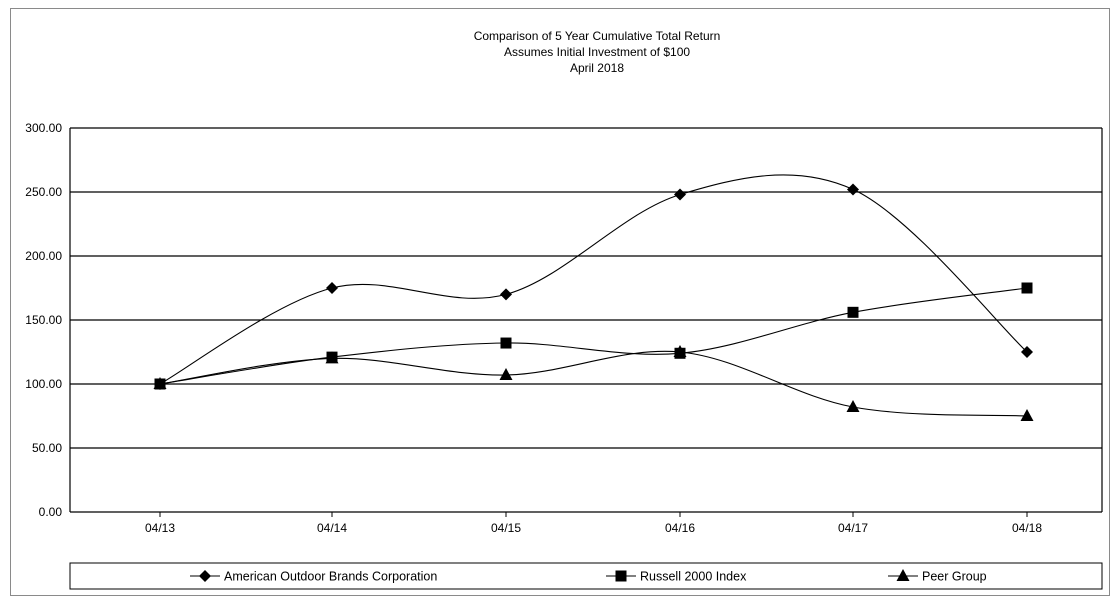 The width and height of the screenshot is (1117, 598). Describe the element at coordinates (43, 256) in the screenshot. I see `y-tick-label: 200.00` at that location.